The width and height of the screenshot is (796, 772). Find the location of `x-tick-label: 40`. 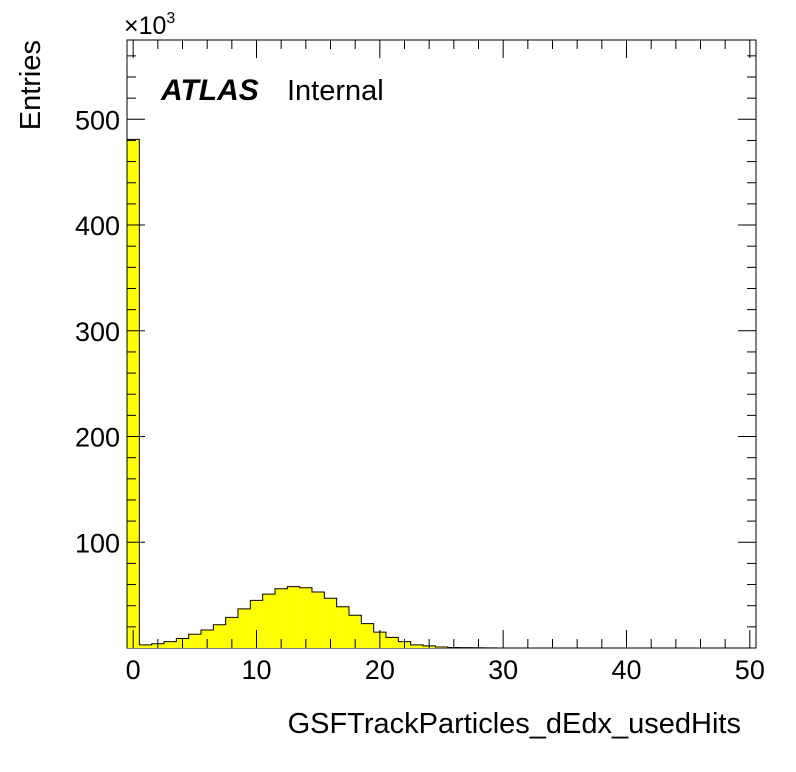

x-tick-label: 40 is located at coordinates (626, 670).